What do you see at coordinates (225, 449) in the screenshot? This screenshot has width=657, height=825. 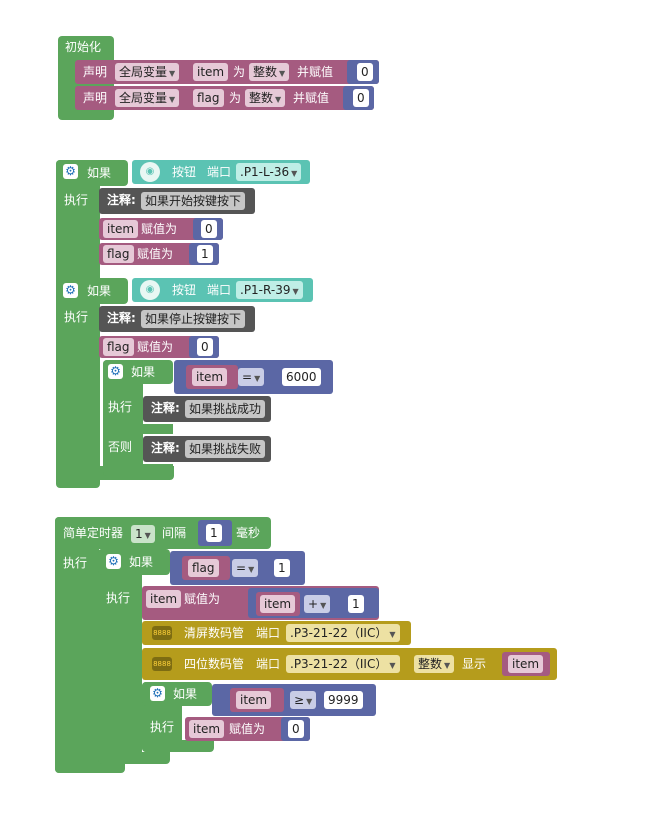 I see `comment-text: 如果挑战失败` at bounding box center [225, 449].